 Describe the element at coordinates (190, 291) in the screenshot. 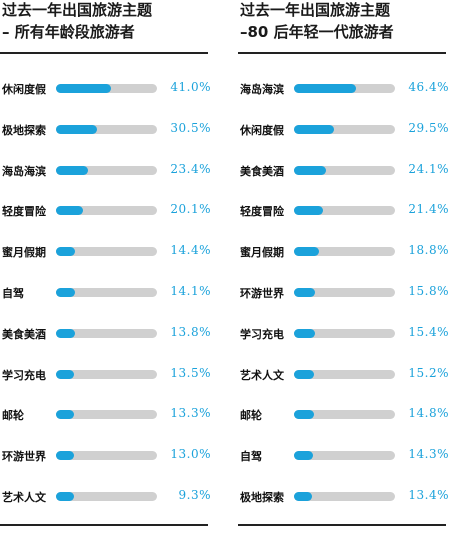

I see `value-label: 14.1%` at that location.